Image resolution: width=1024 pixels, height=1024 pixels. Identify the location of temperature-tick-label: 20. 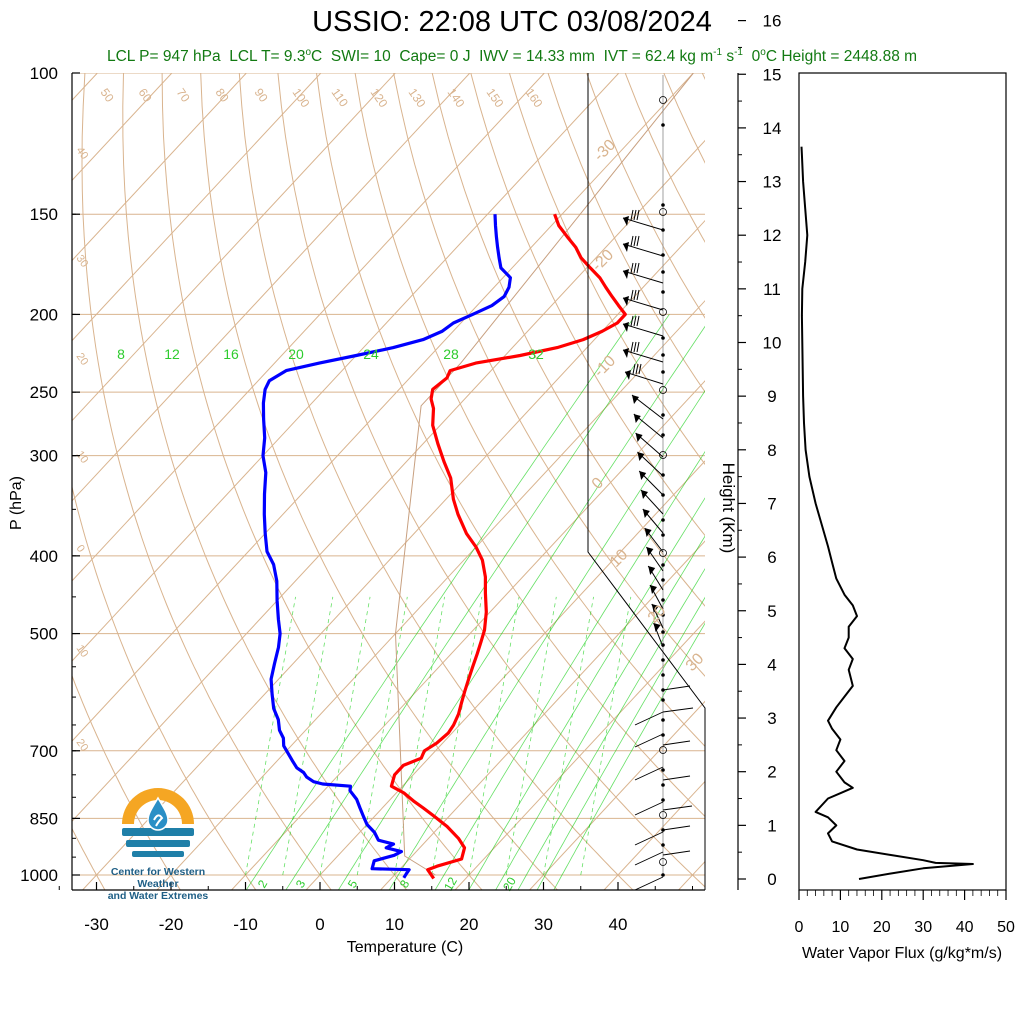
(469, 924).